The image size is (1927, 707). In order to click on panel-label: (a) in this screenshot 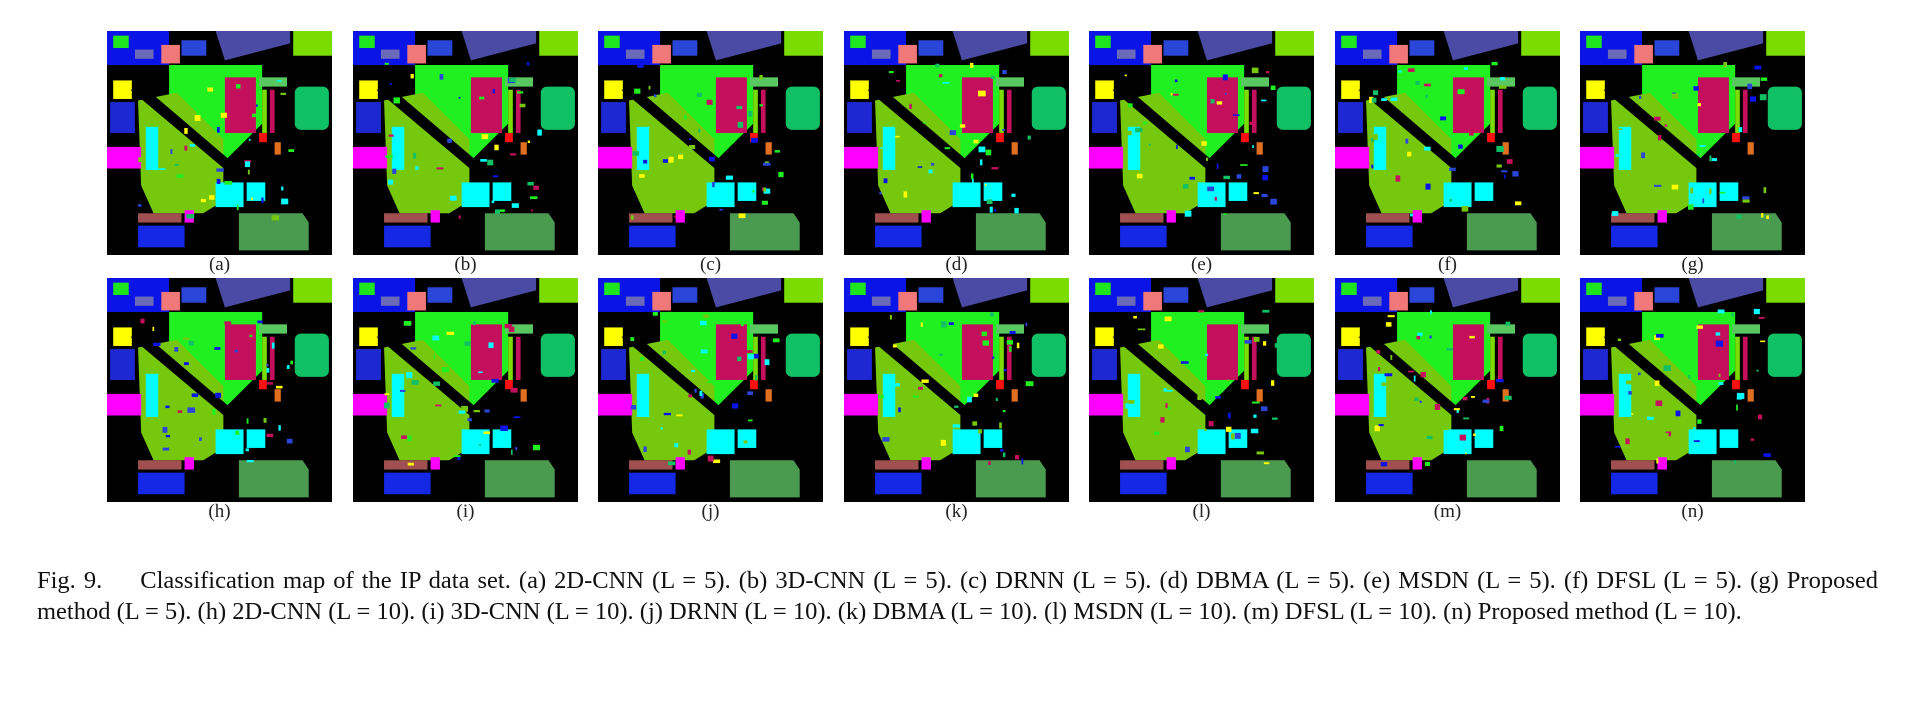, I will do `click(219, 264)`.